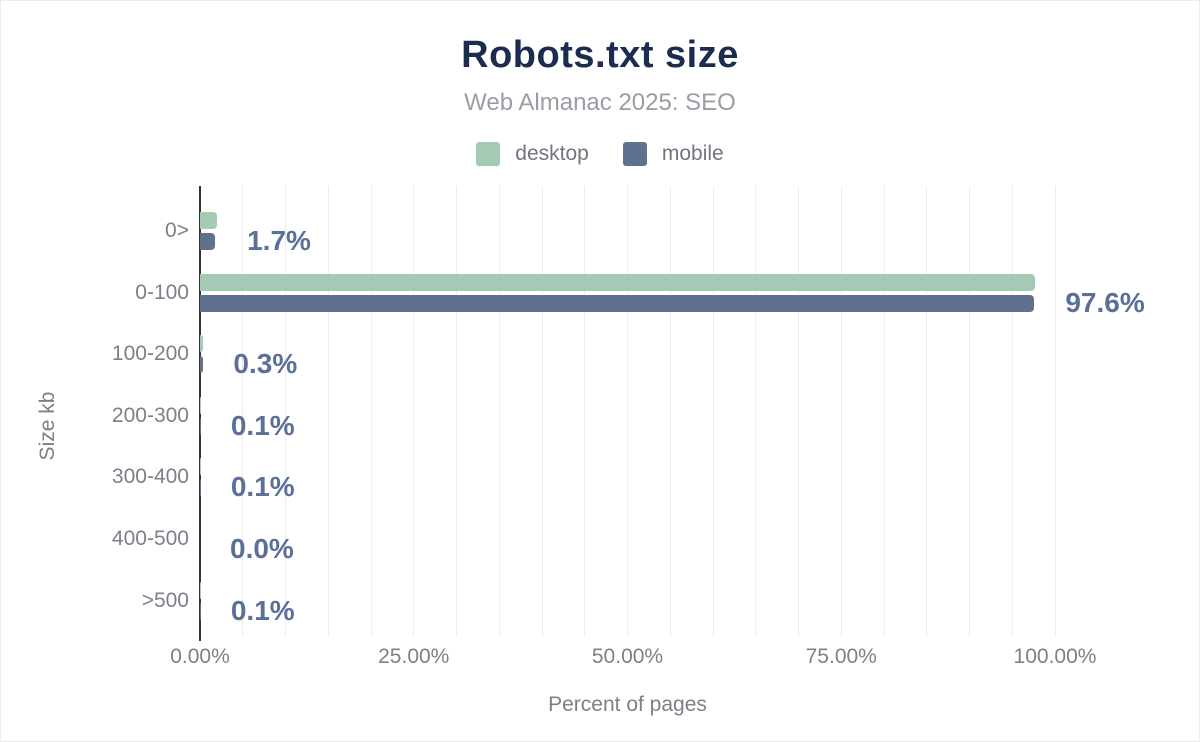 The width and height of the screenshot is (1200, 742). Describe the element at coordinates (600, 154) in the screenshot. I see `legend: desktop mobile` at that location.